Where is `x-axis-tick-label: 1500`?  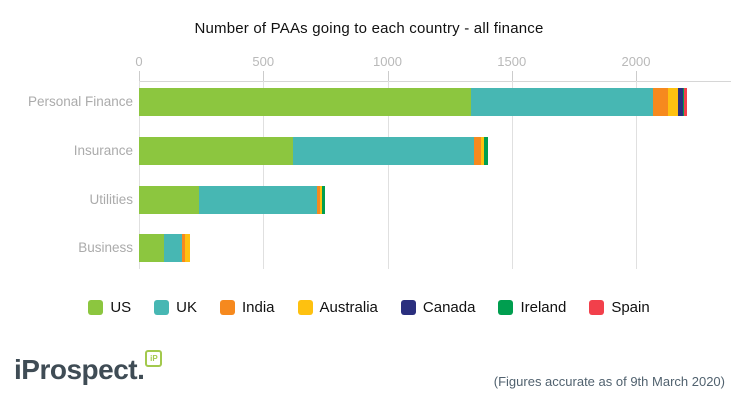 x-axis-tick-label: 1500 is located at coordinates (512, 61).